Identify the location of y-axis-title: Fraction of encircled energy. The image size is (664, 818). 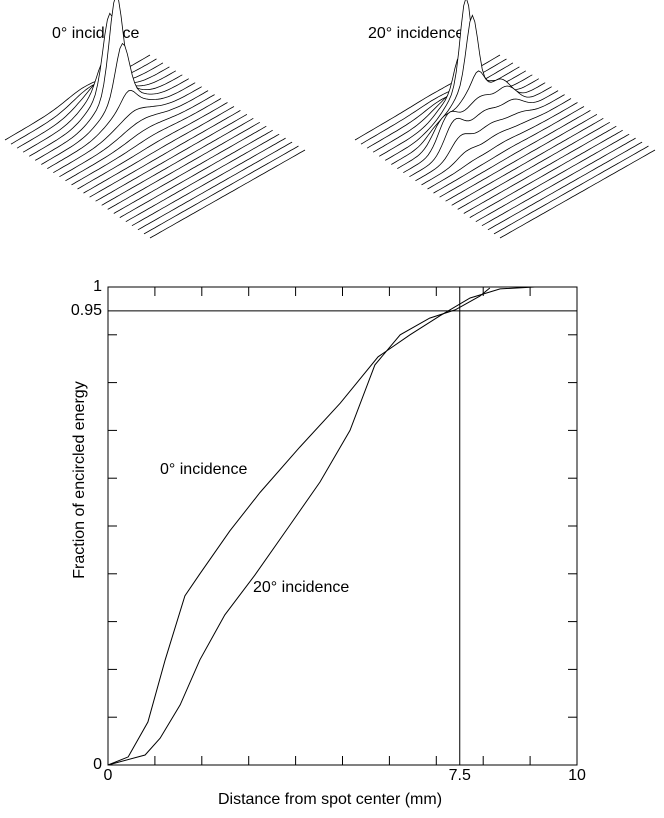
(79, 479).